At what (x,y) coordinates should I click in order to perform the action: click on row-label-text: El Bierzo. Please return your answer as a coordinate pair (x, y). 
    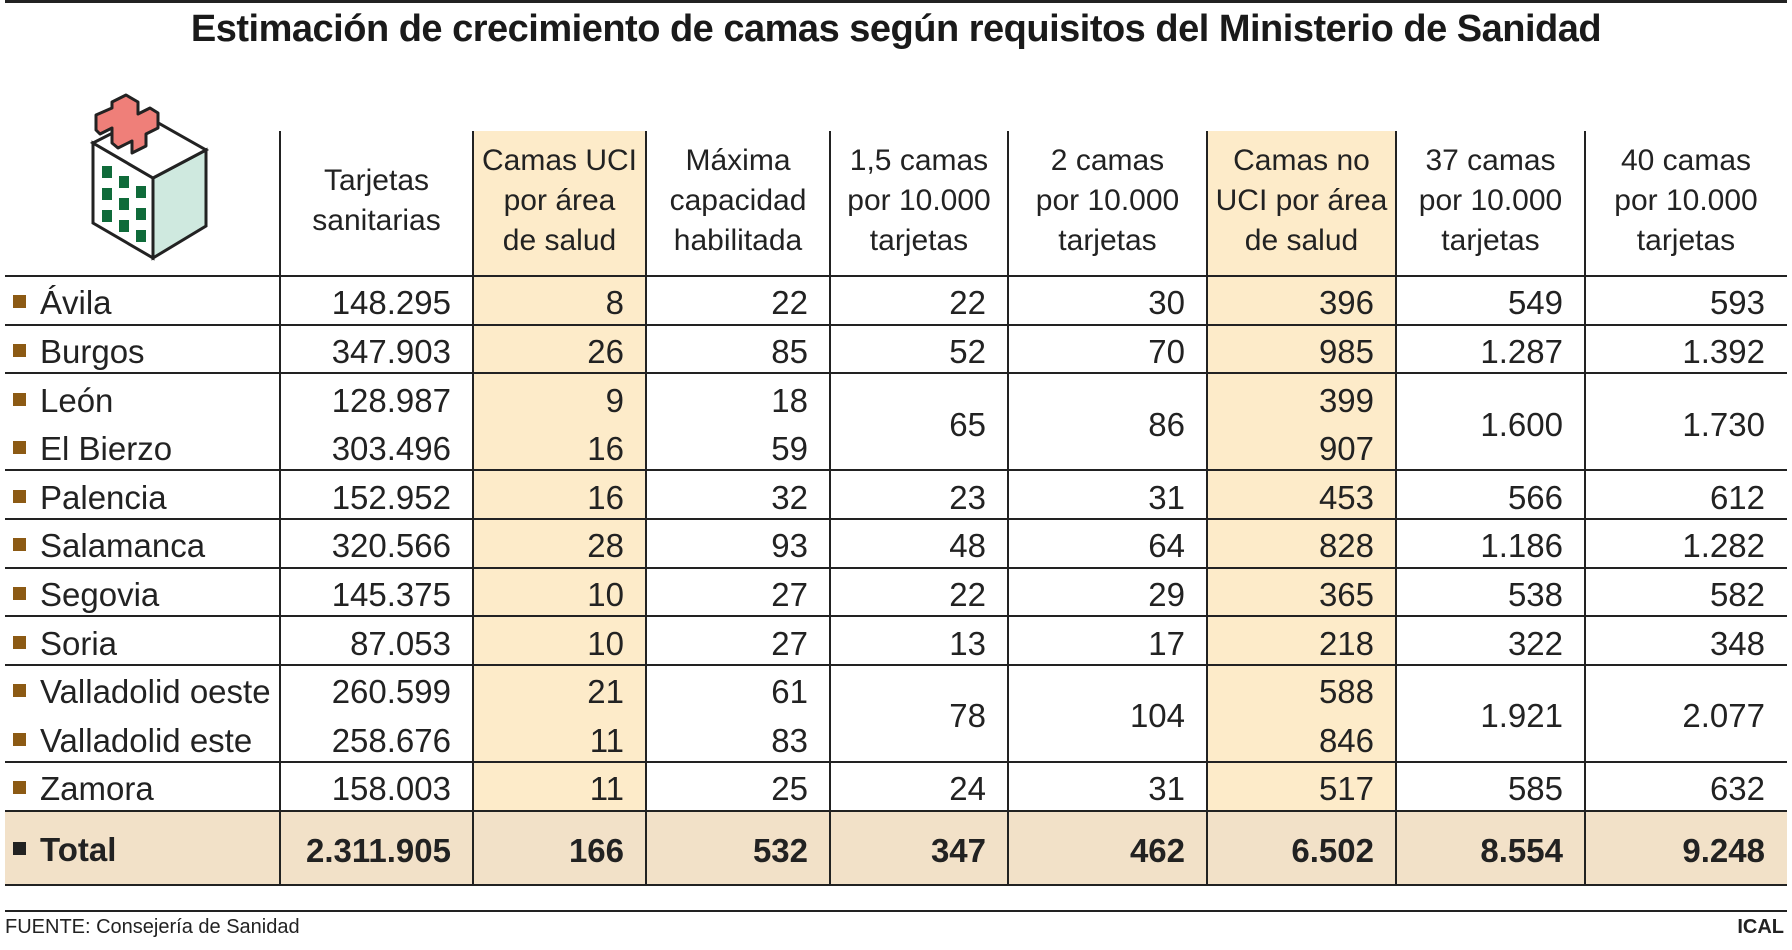
    Looking at the image, I should click on (106, 449).